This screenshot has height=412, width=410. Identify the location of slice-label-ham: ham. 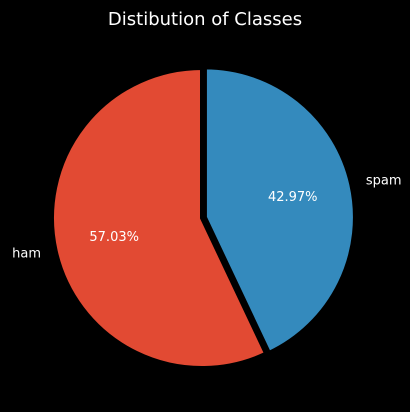
(26, 254).